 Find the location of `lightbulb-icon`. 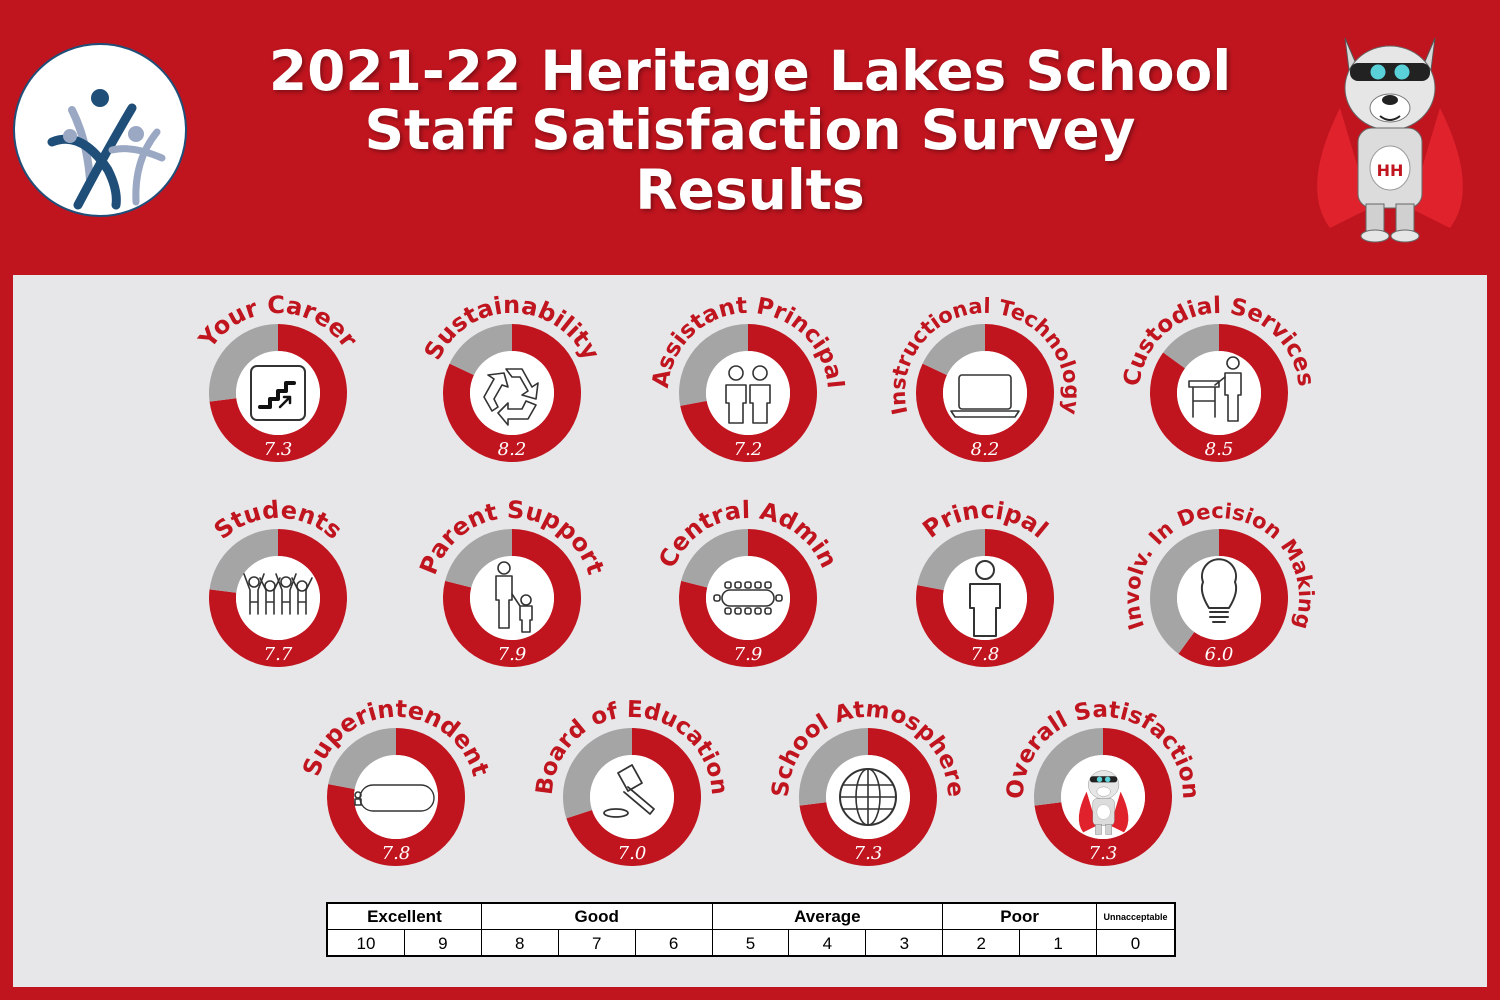

lightbulb-icon is located at coordinates (1219, 590).